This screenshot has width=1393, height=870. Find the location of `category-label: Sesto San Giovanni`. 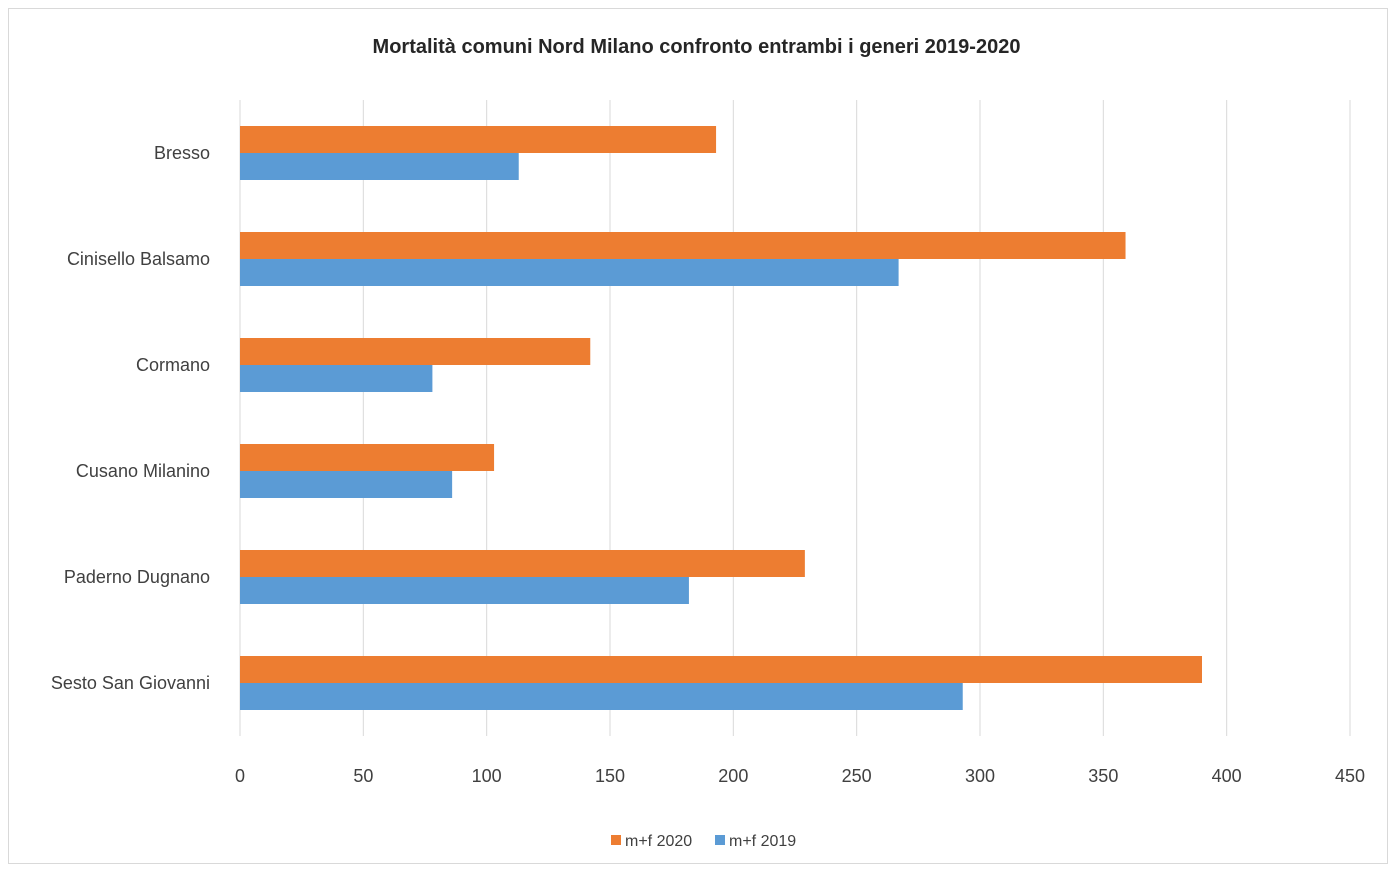

category-label: Sesto San Giovanni is located at coordinates (130, 683).